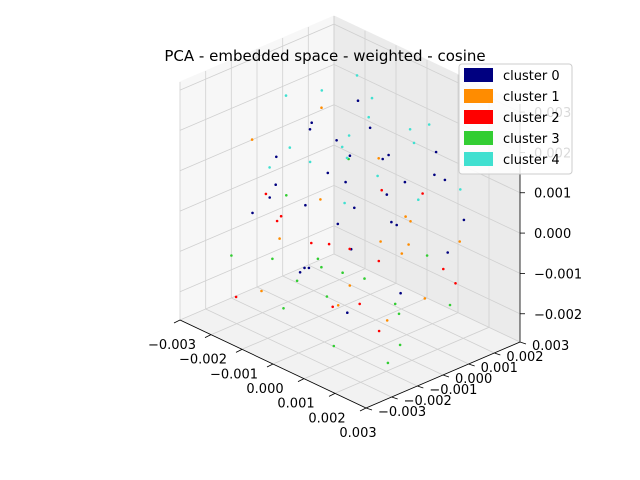 Image resolution: width=640 pixels, height=480 pixels. Describe the element at coordinates (402, 412) in the screenshot. I see `y-tick-label: −0.003` at that location.